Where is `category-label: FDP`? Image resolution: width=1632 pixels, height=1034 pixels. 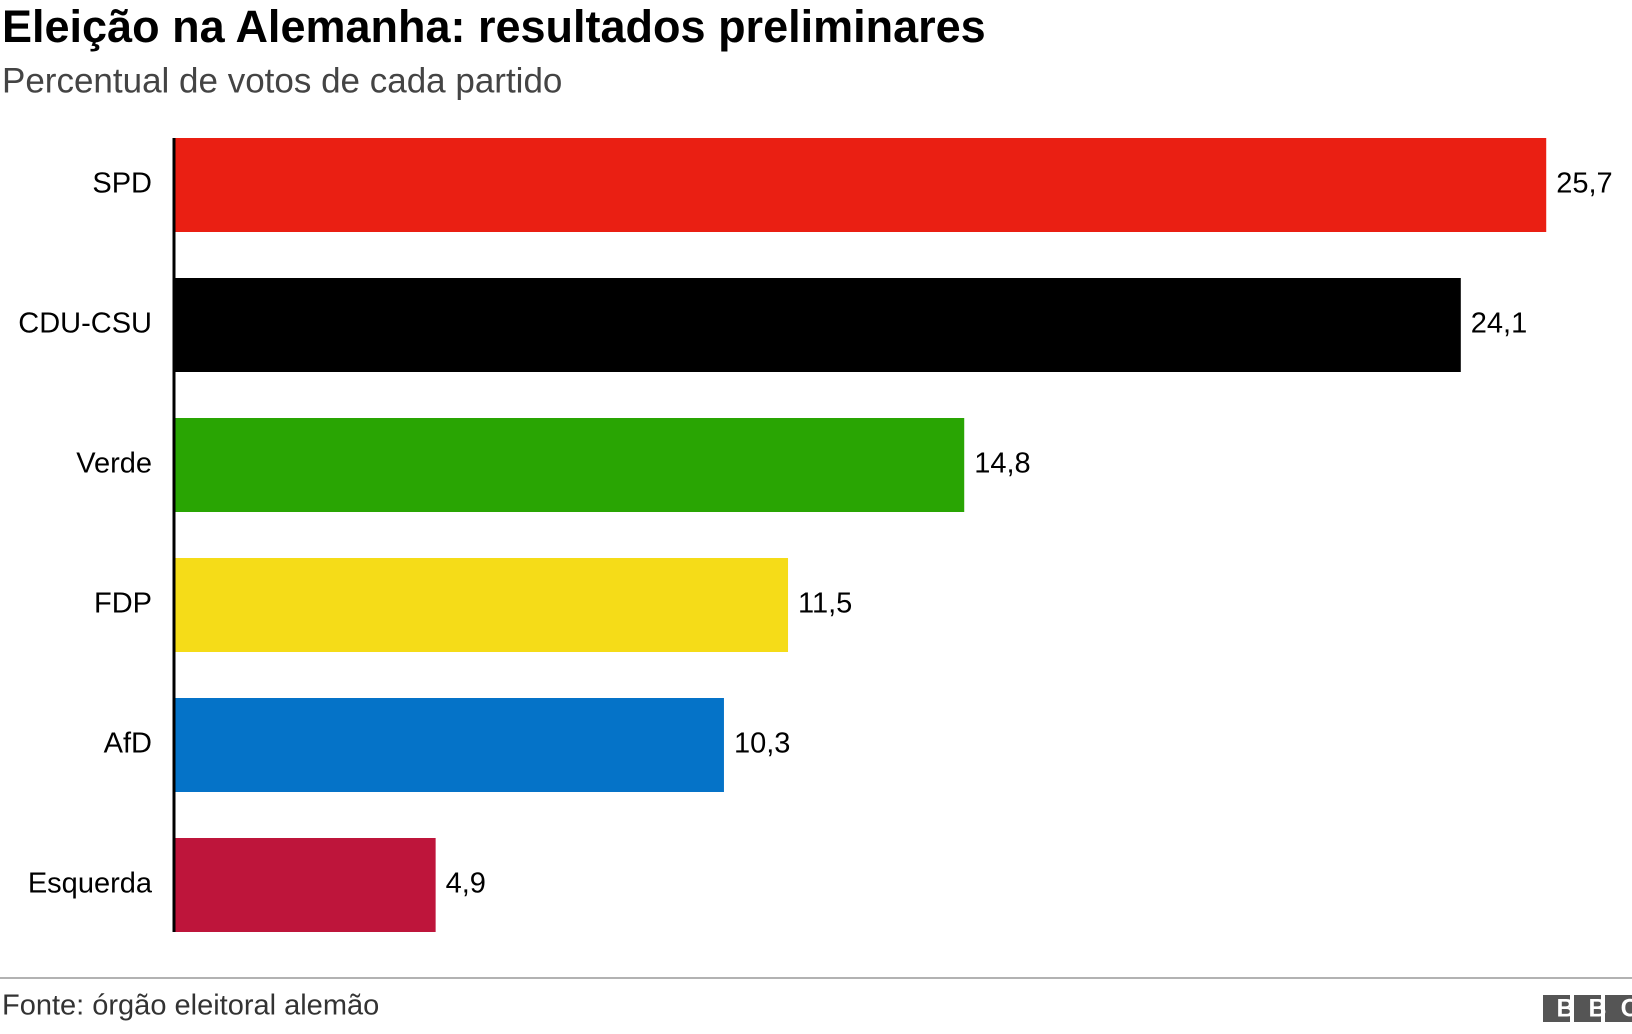
category-label: FDP is located at coordinates (123, 604).